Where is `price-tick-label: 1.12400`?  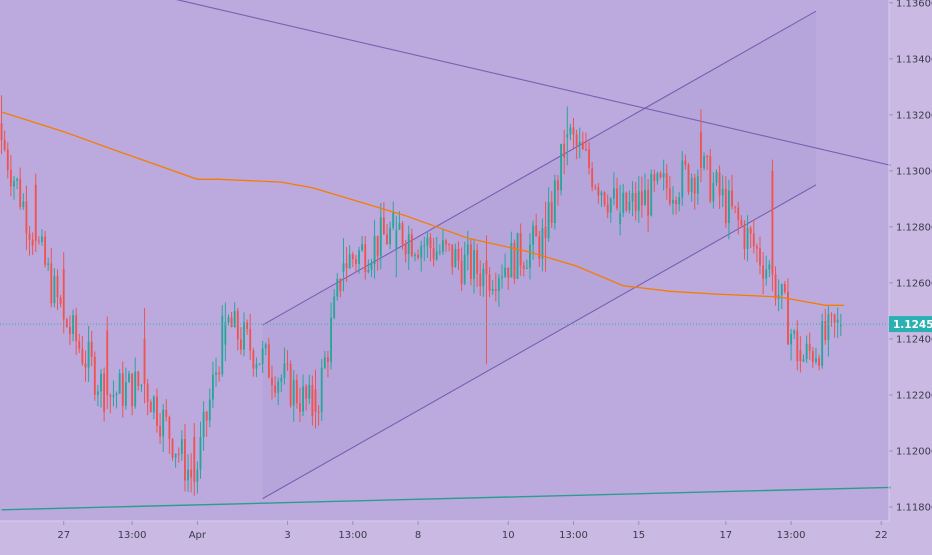
price-tick-label: 1.12400 is located at coordinates (914, 339).